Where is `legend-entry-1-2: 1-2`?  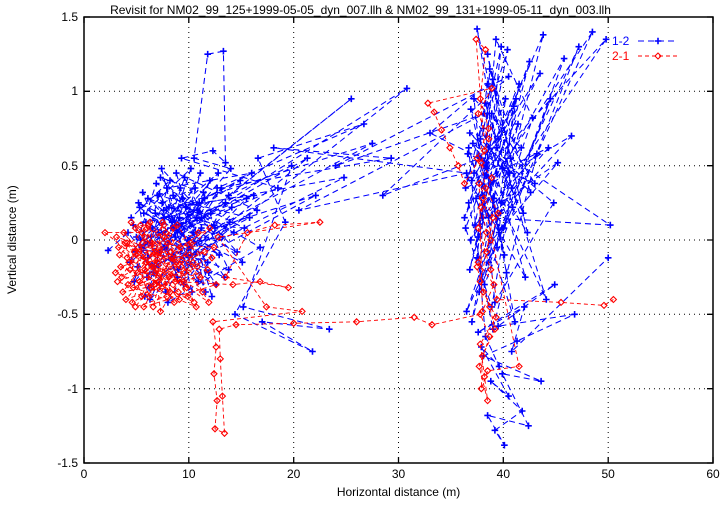 legend-entry-1-2: 1-2 is located at coordinates (646, 40).